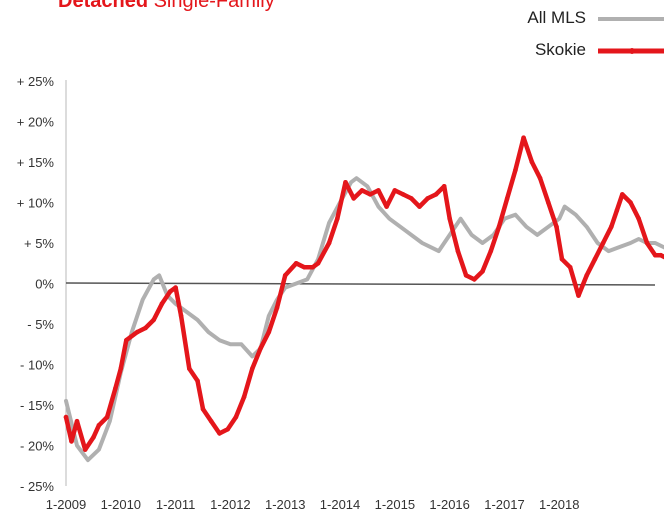 The image size is (664, 512). What do you see at coordinates (36, 81) in the screenshot?
I see `y-tick-label: + 25%` at bounding box center [36, 81].